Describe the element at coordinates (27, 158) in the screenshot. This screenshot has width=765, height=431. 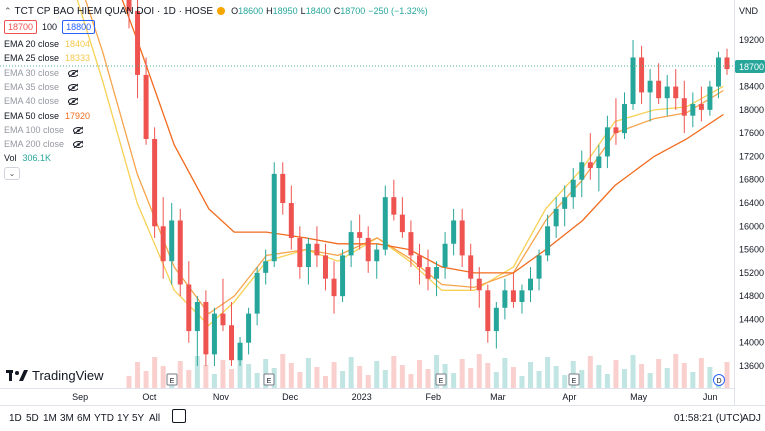
I see `volume-row: Vol 306.1K` at that location.